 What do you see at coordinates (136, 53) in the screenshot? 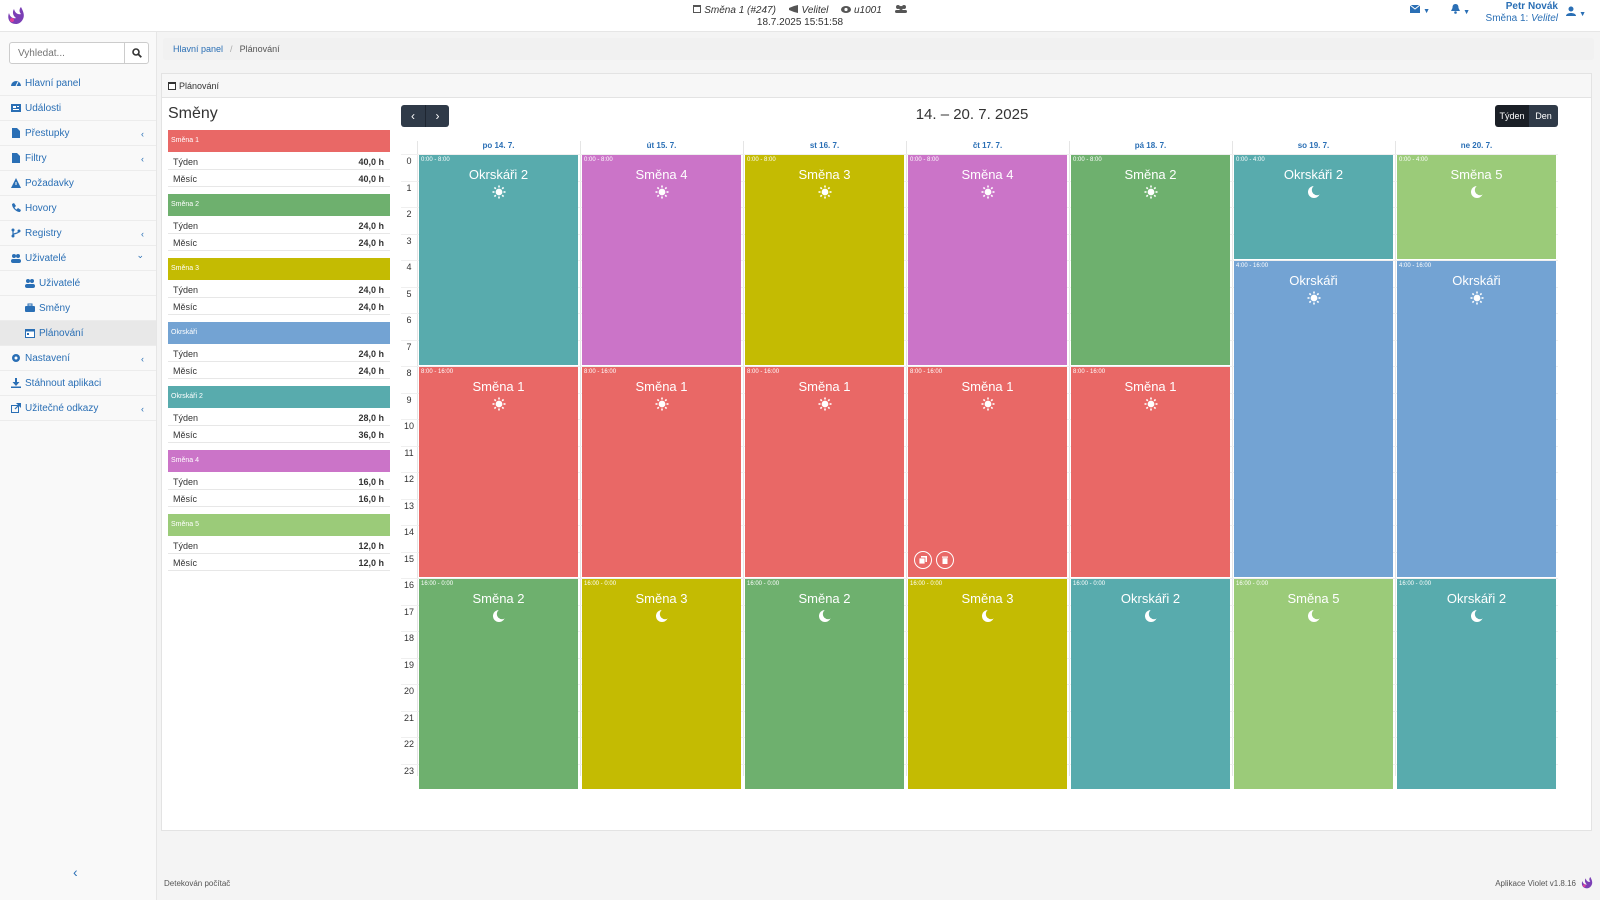
I see `search-button` at bounding box center [136, 53].